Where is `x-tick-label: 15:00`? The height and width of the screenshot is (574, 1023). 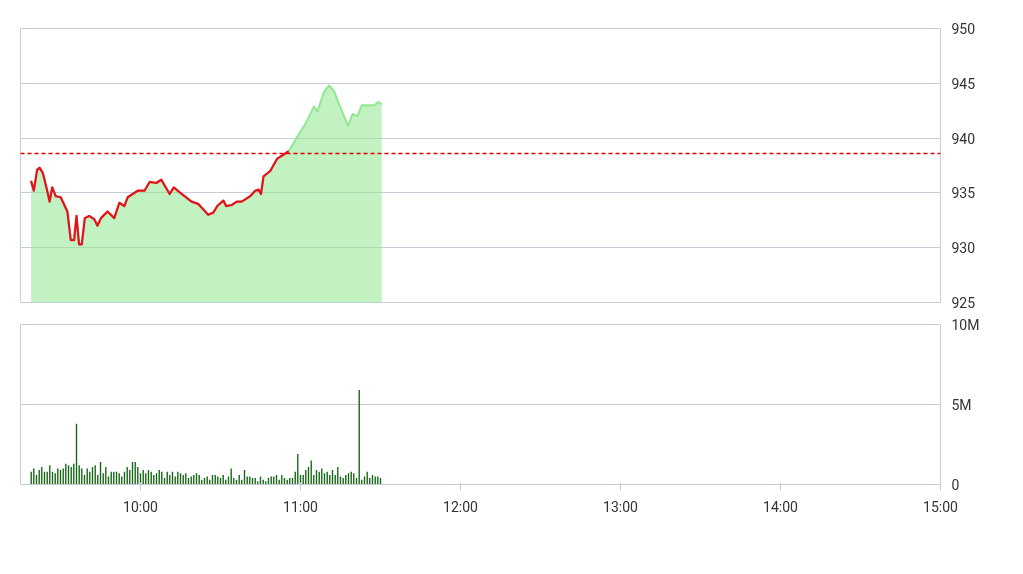 x-tick-label: 15:00 is located at coordinates (941, 506).